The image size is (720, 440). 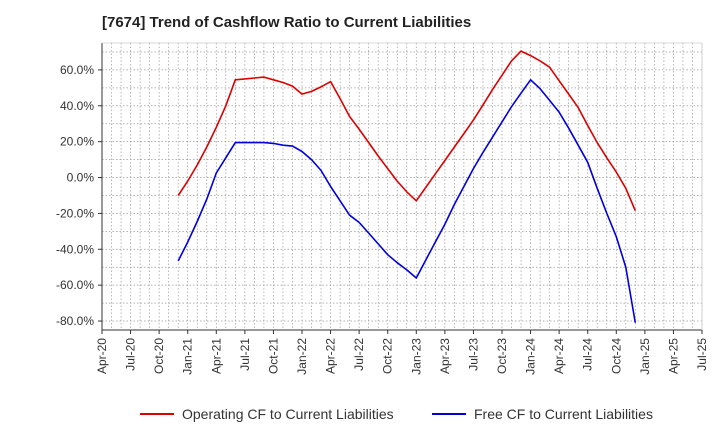 What do you see at coordinates (159, 356) in the screenshot?
I see `x-tick-label: Oct-20` at bounding box center [159, 356].